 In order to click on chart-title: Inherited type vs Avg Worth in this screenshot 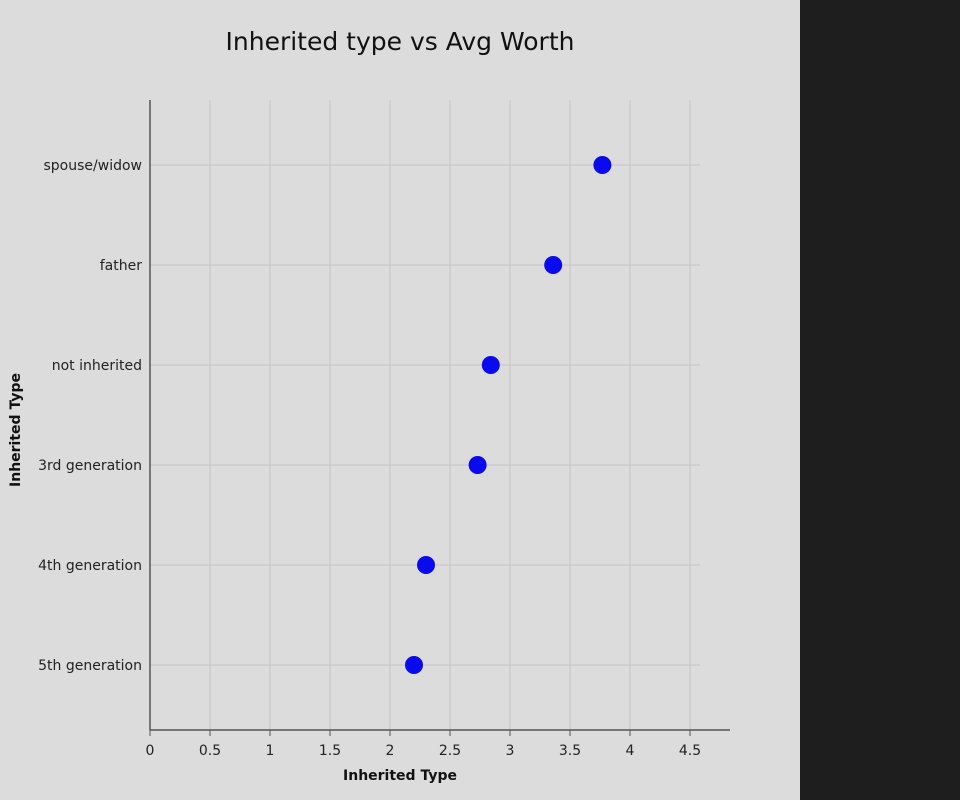, I will do `click(400, 41)`.